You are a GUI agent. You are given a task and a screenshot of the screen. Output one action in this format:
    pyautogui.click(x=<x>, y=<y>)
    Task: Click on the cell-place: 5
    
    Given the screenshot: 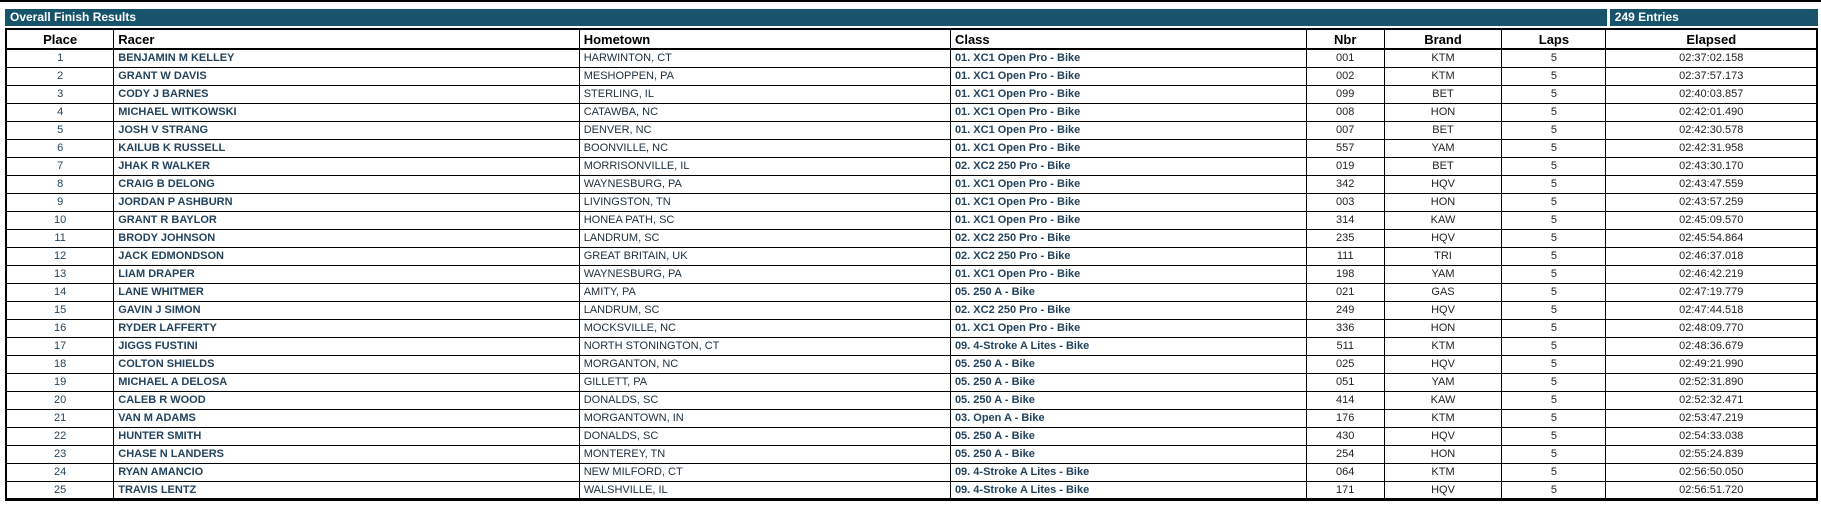 What is the action you would take?
    pyautogui.click(x=60, y=130)
    